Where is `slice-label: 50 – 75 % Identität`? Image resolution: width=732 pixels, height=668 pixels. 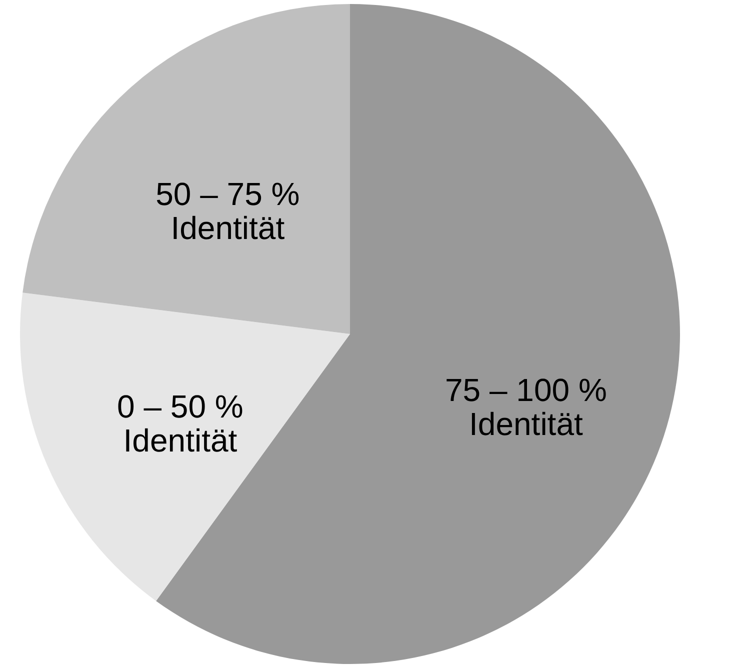
slice-label: 50 – 75 % Identität is located at coordinates (228, 211).